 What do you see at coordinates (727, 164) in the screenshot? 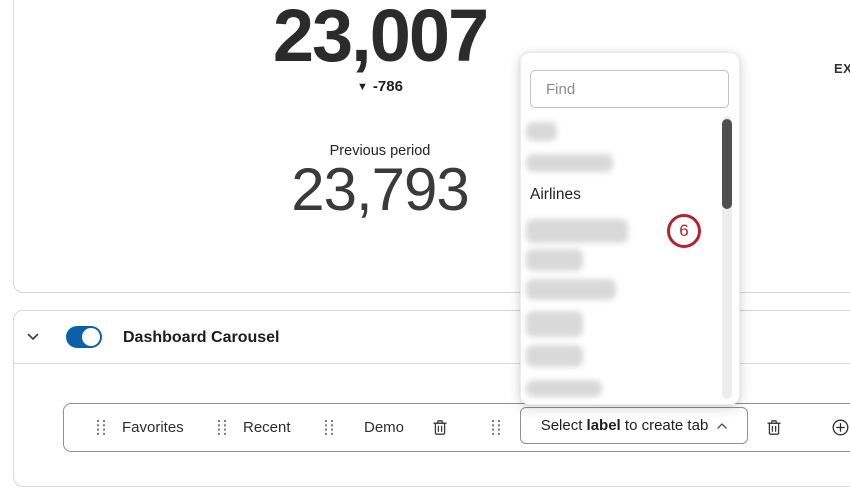
I see `scrollbar-thumb` at bounding box center [727, 164].